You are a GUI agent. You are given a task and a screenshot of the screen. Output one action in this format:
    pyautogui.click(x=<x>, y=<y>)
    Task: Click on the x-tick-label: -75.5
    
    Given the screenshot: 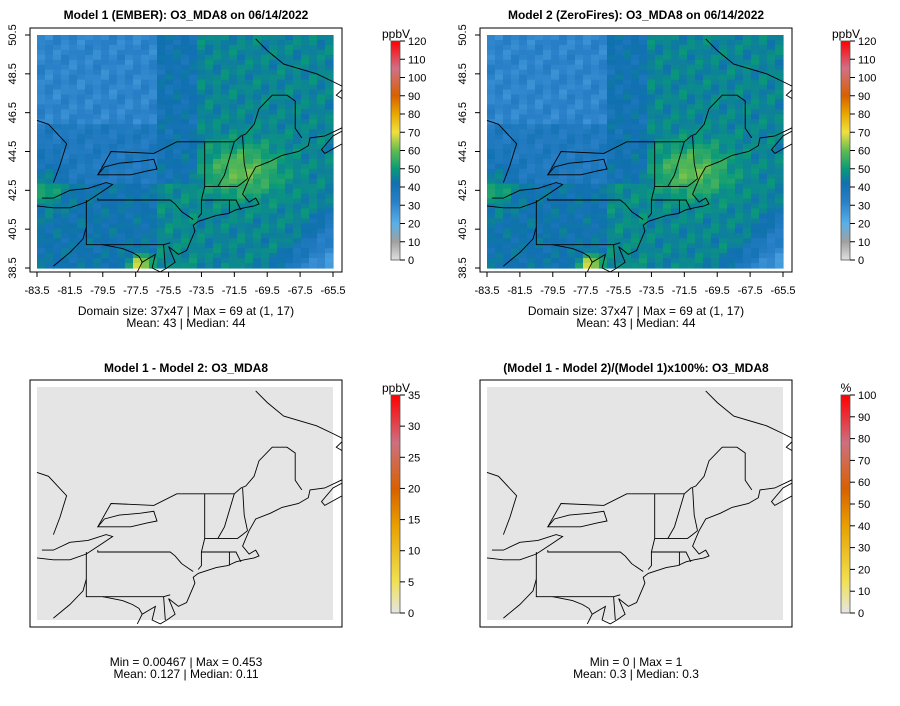 What is the action you would take?
    pyautogui.click(x=618, y=291)
    